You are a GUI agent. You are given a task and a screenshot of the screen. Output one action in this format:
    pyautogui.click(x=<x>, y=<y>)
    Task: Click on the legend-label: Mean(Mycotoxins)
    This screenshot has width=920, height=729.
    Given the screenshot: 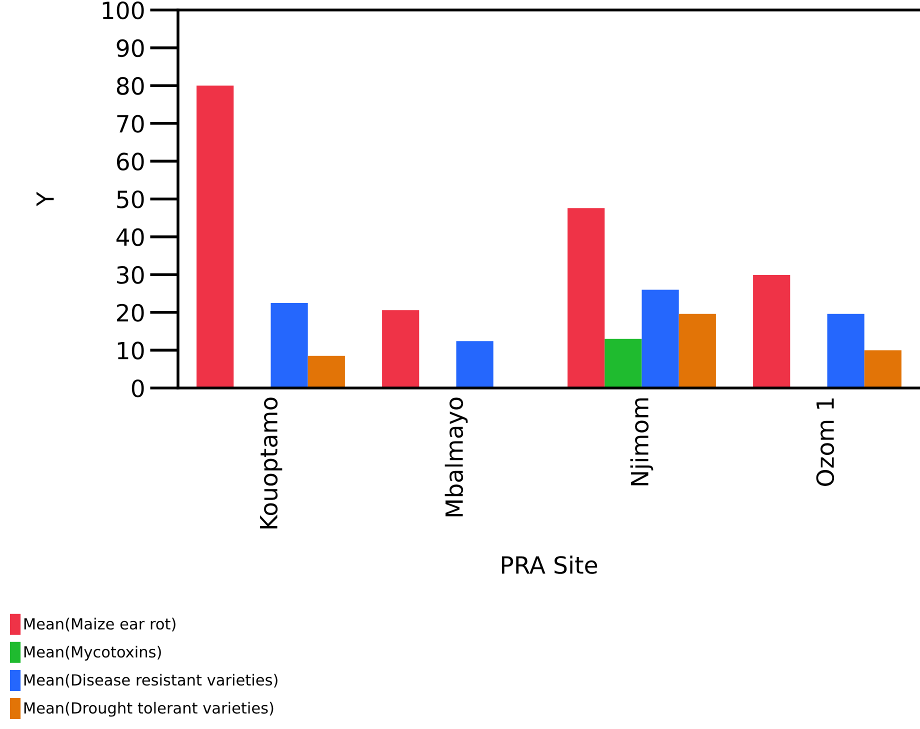 What is the action you would take?
    pyautogui.click(x=92, y=653)
    